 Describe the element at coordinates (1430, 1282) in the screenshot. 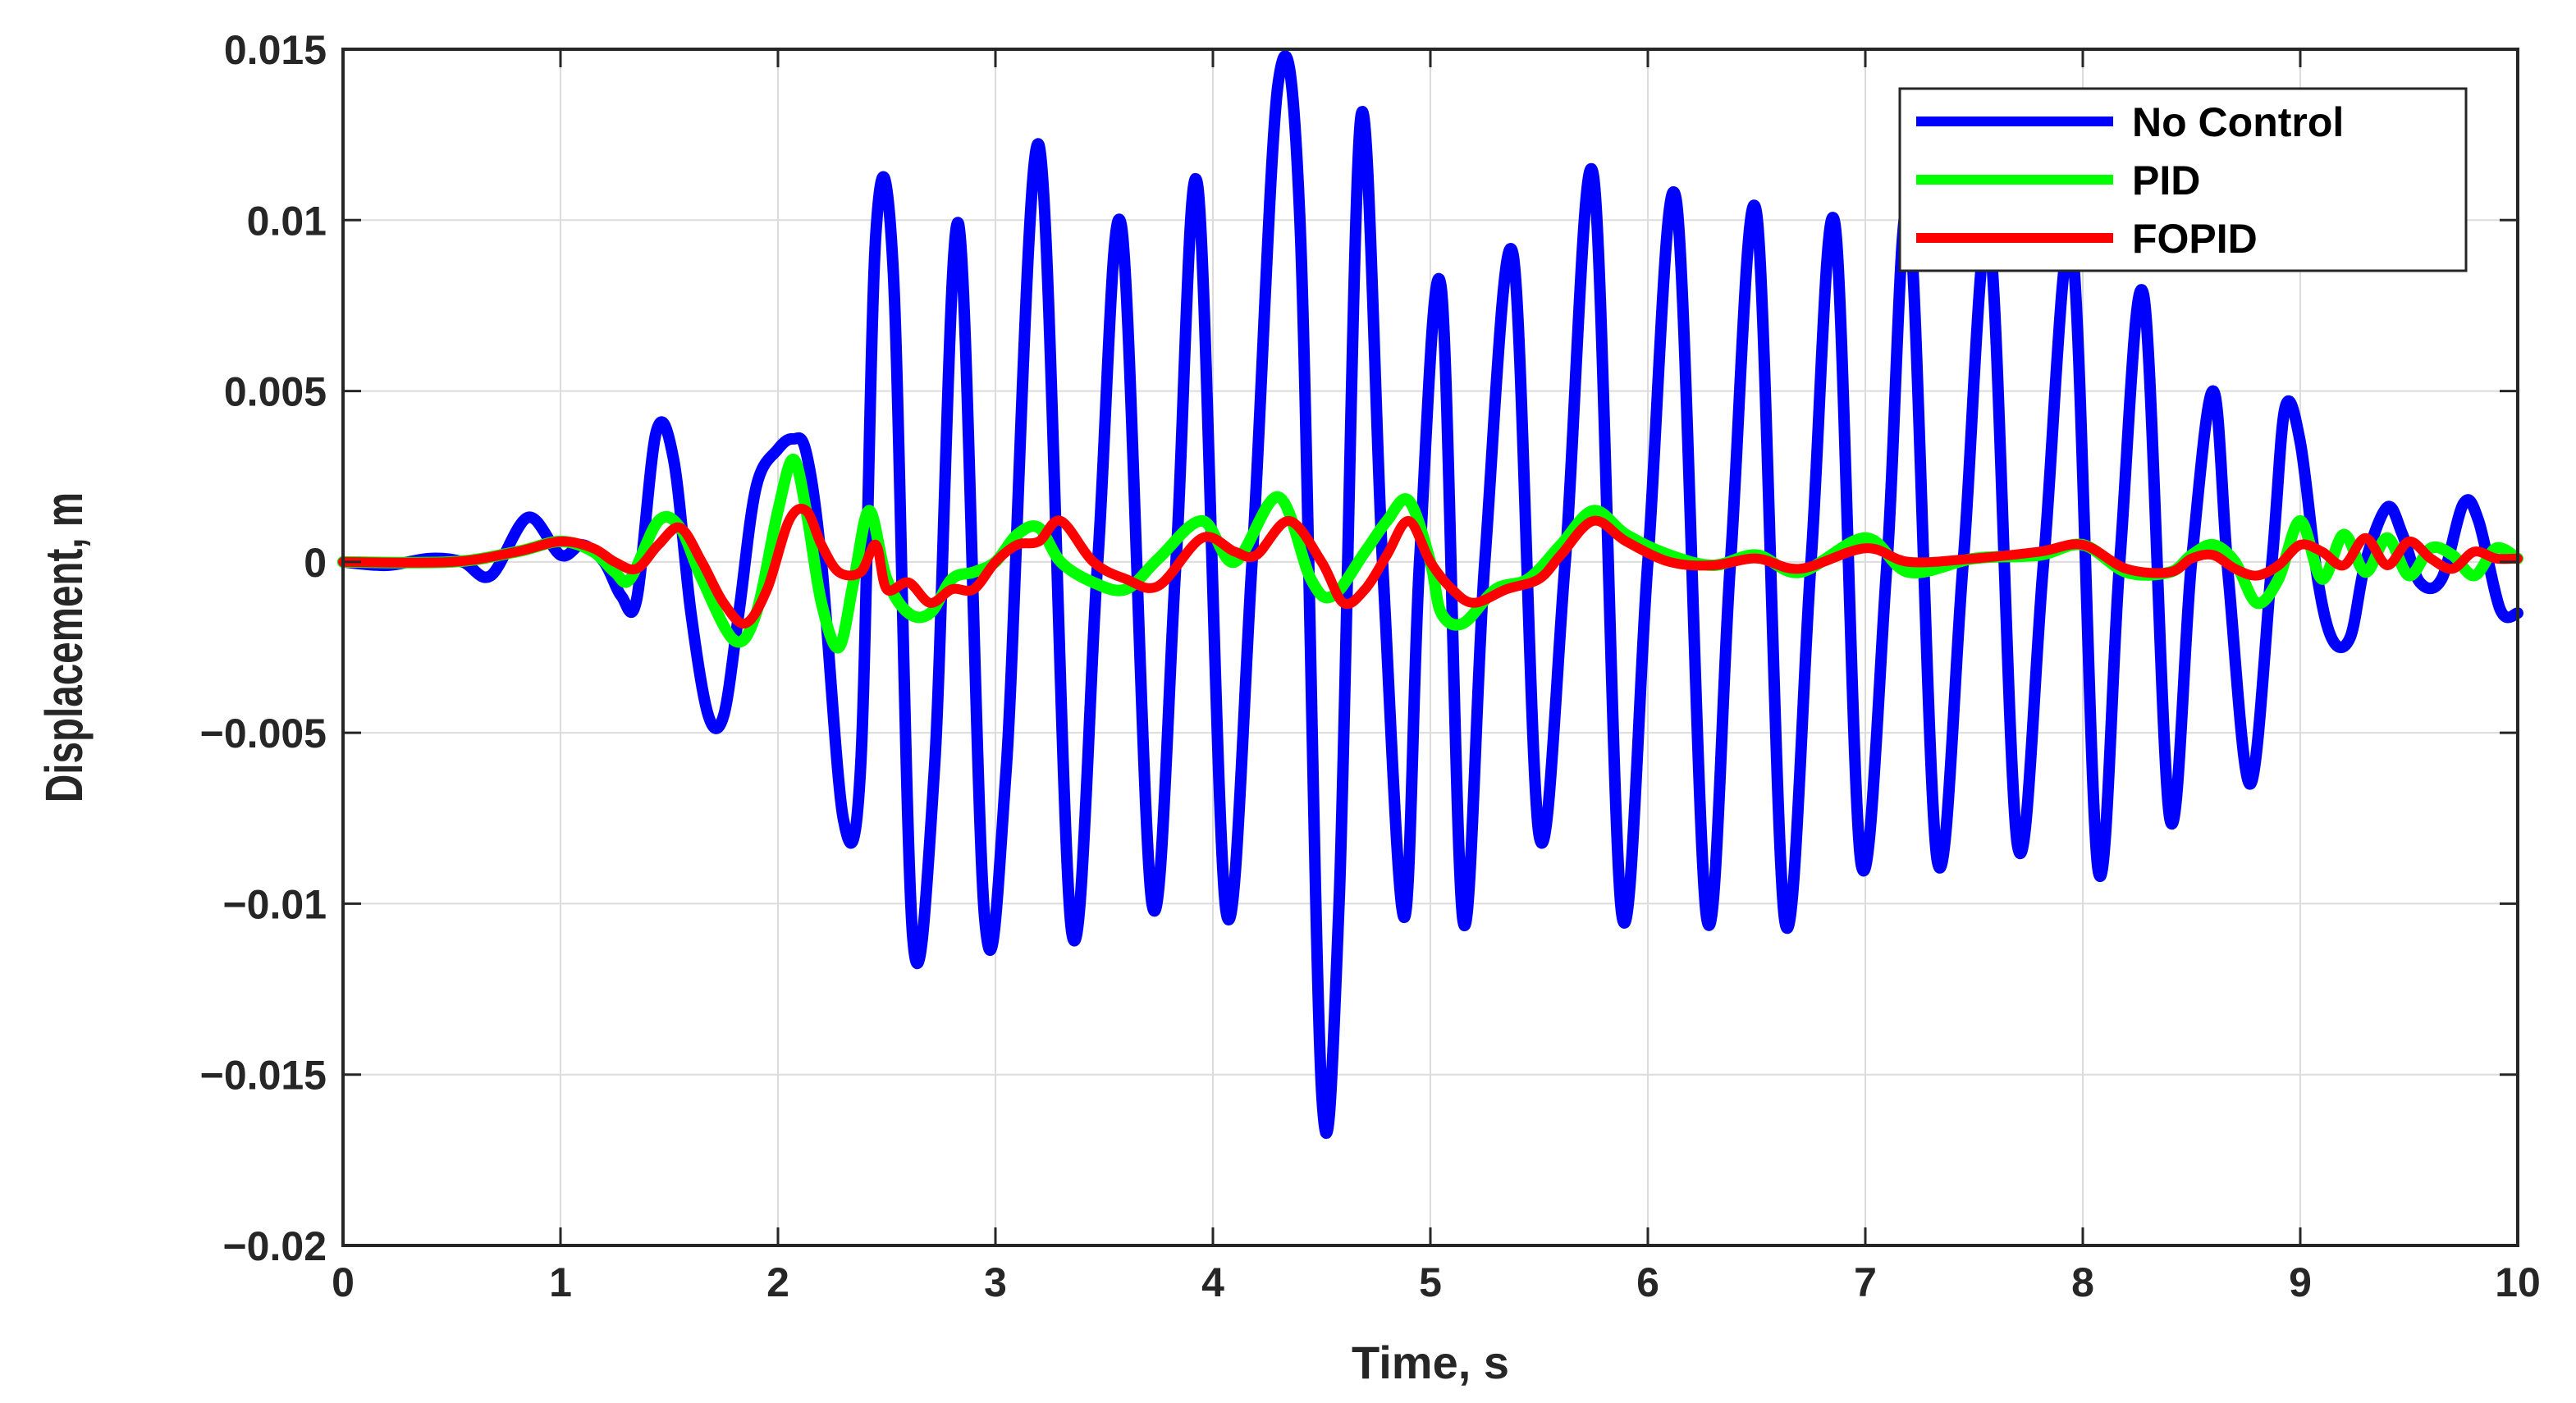

I see `x-tick-label: 5` at that location.